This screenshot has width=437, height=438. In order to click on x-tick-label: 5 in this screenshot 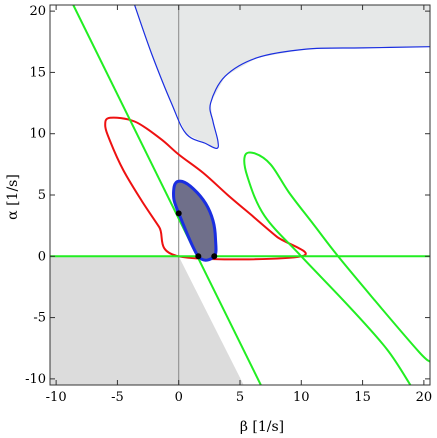, I will do `click(240, 397)`.